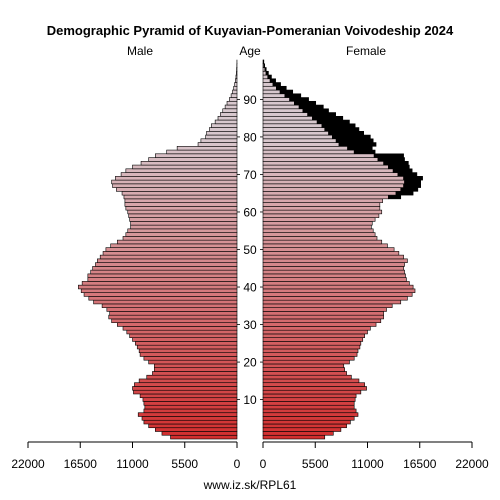 This screenshot has width=500, height=500. Describe the element at coordinates (184, 464) in the screenshot. I see `male-x-tick-label-3: 5500` at that location.